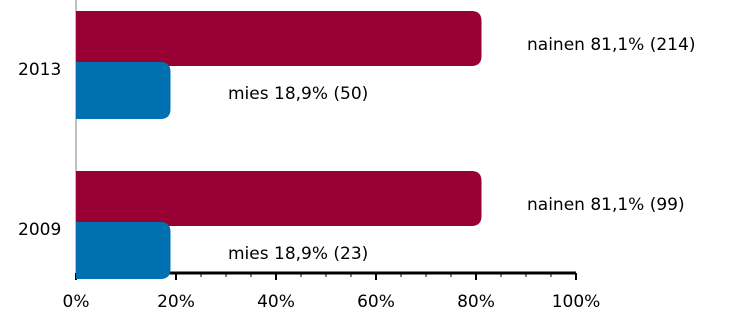 This screenshot has height=320, width=734. Describe the element at coordinates (476, 302) in the screenshot. I see `x-tick-label: 80%` at that location.